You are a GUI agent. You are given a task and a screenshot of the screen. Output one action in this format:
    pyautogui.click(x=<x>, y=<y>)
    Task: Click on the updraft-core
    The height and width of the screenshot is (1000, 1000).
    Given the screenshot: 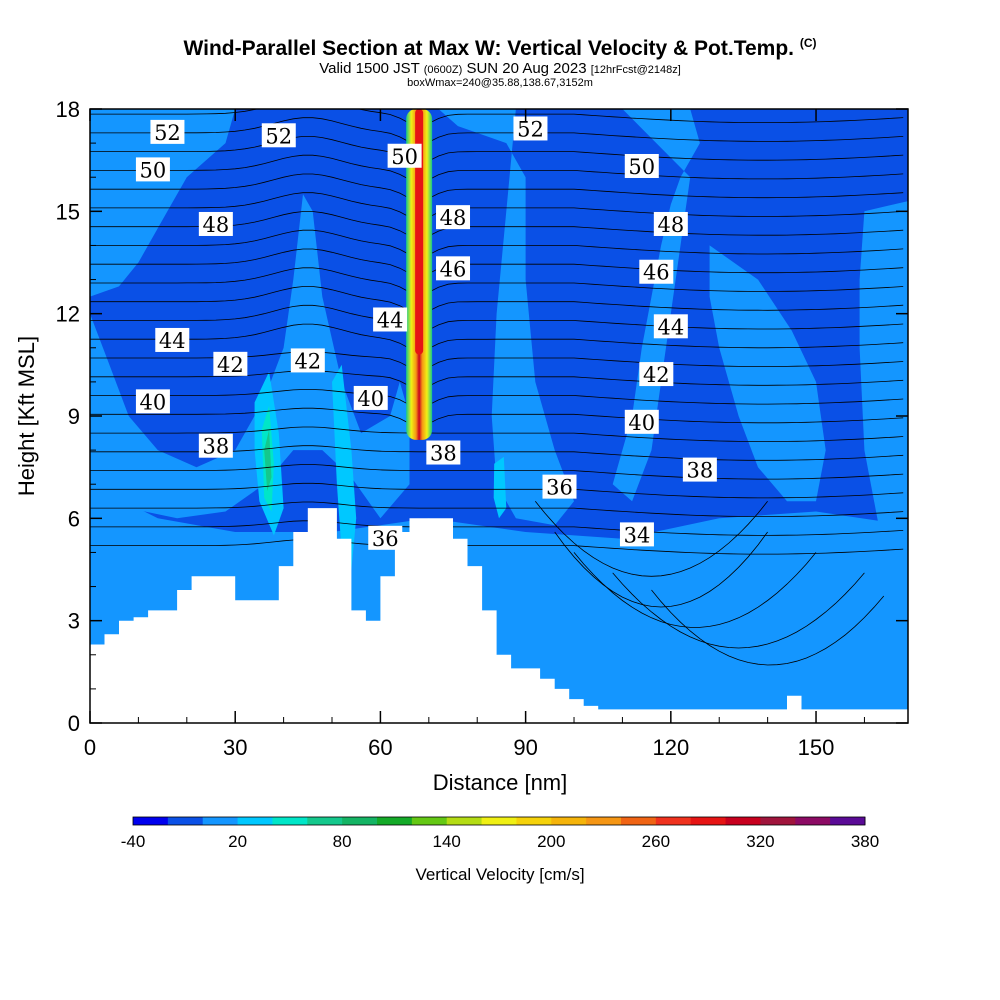 What is the action you would take?
    pyautogui.click(x=419, y=274)
    